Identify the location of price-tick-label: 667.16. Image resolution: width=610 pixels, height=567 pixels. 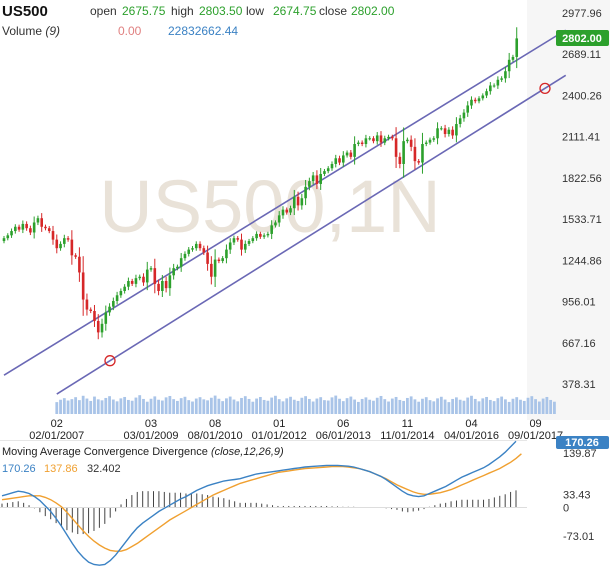
(579, 344).